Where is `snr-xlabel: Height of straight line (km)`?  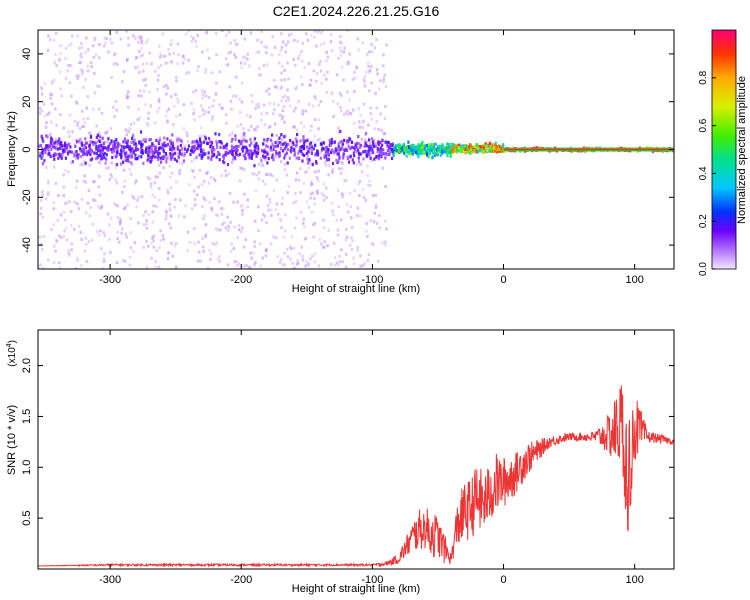 snr-xlabel: Height of straight line (km) is located at coordinates (356, 589).